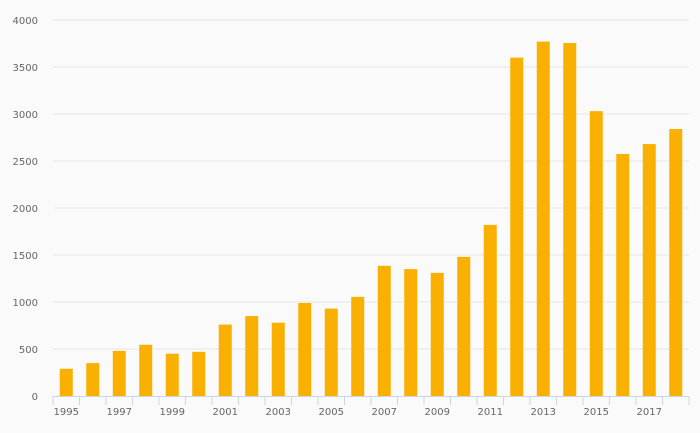  Describe the element at coordinates (119, 412) in the screenshot. I see `x-tick-label: 1997` at that location.